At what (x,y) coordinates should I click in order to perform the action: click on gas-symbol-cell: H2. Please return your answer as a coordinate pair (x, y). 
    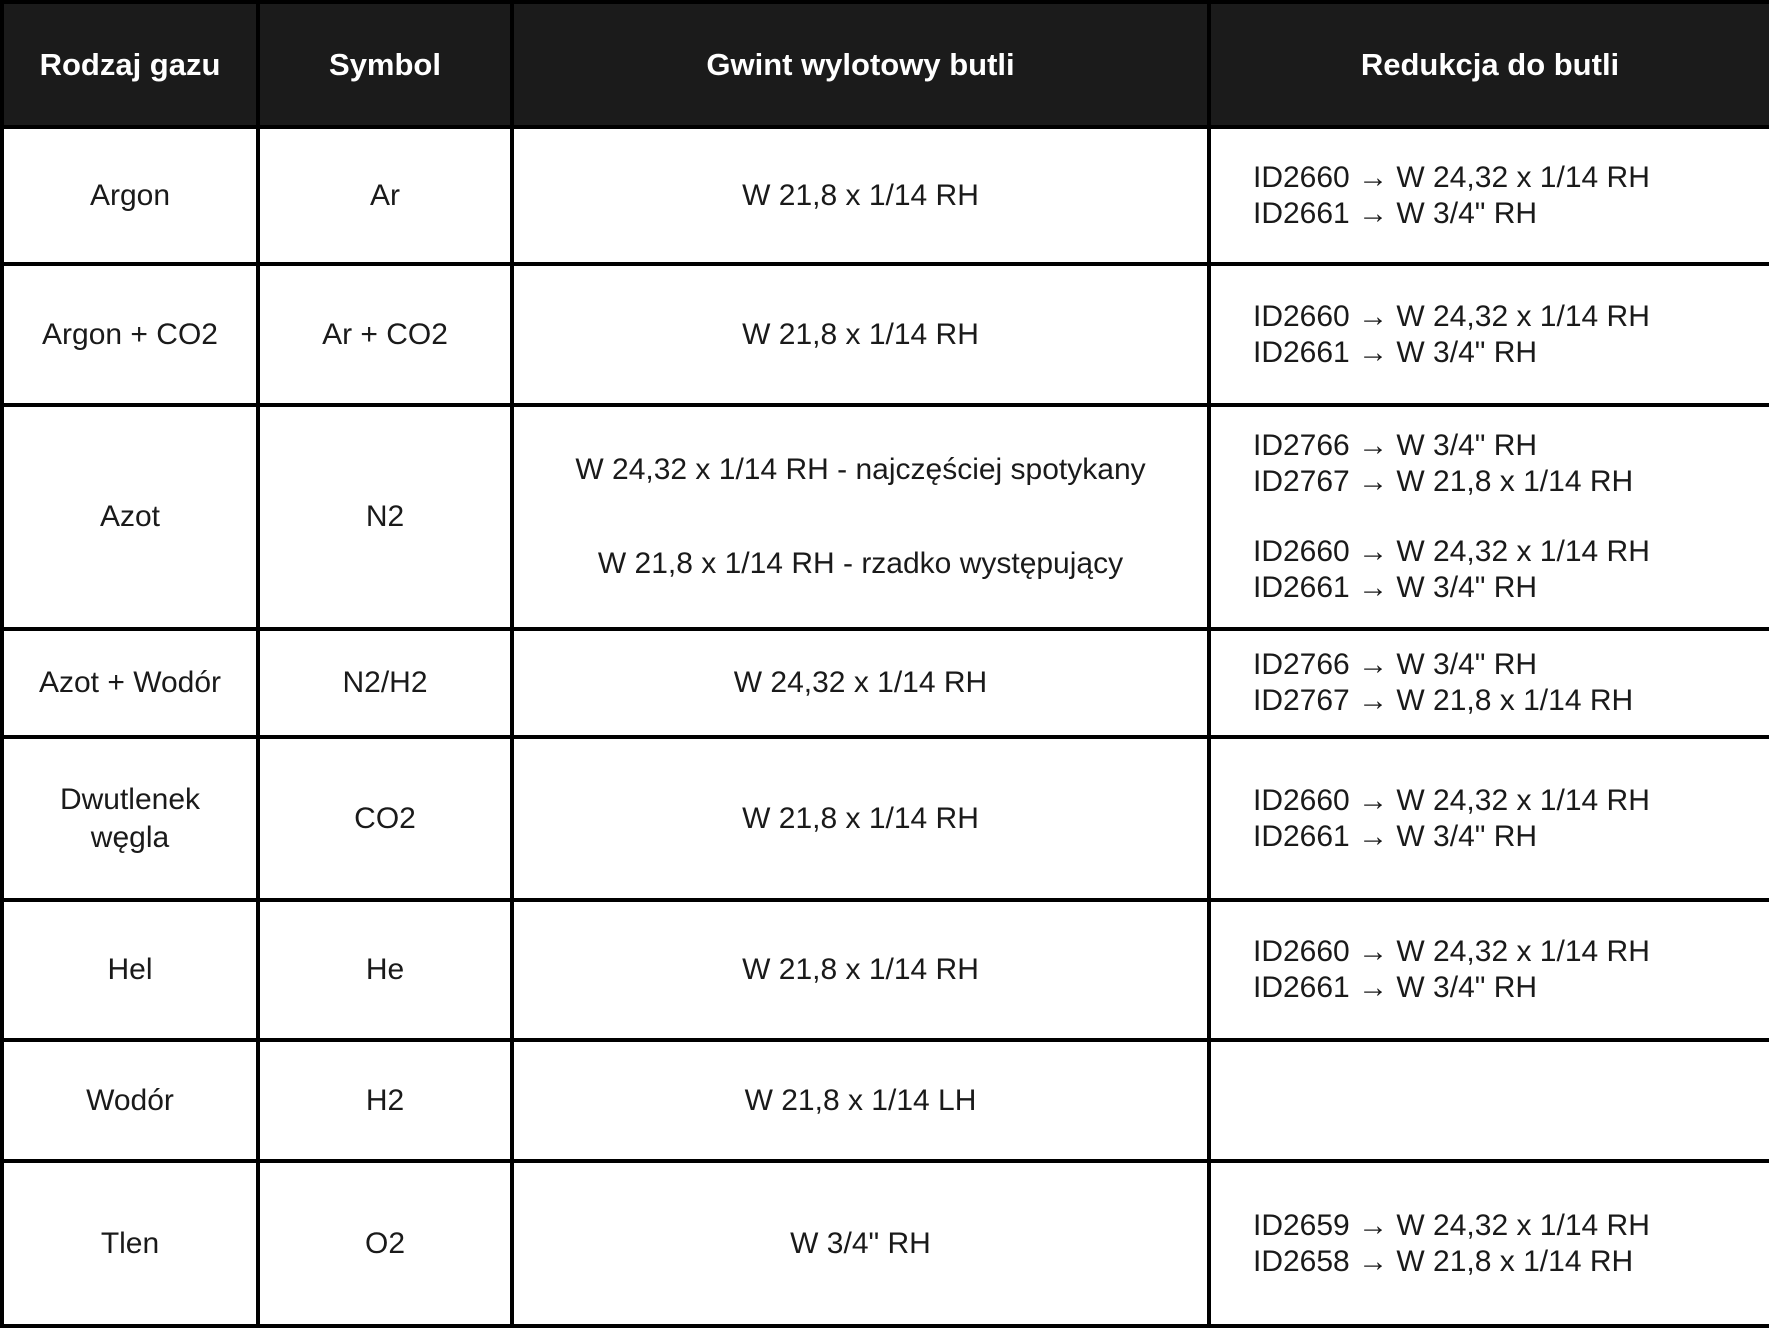
    Looking at the image, I should click on (385, 1100).